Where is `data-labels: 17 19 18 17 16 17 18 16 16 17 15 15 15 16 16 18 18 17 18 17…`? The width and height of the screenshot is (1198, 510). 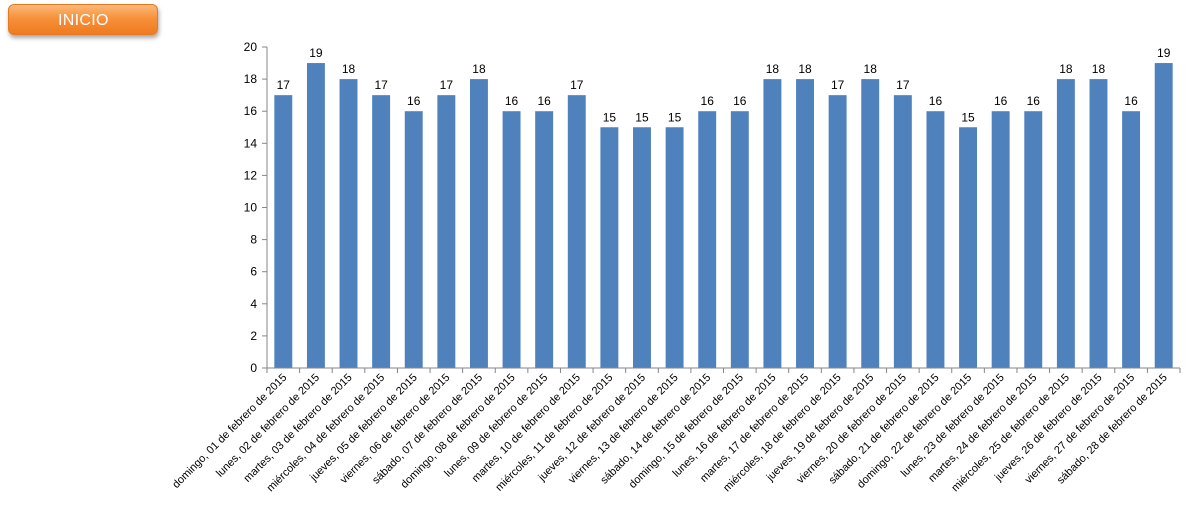 data-labels: 17 19 18 17 16 17 18 16 16 17 15 15 15 16 16 18 18 17 18 17… is located at coordinates (724, 85).